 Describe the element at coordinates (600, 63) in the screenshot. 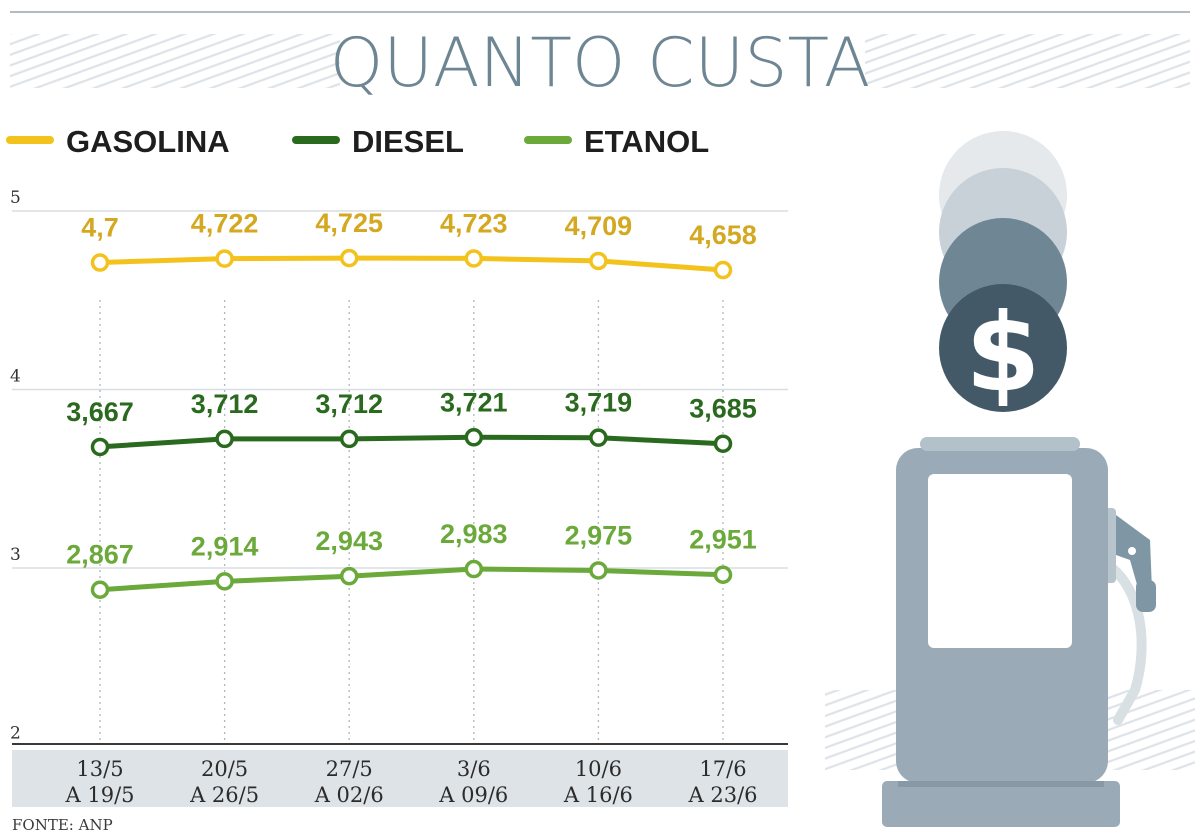

I see `page-title: QUANTO CUSTA` at that location.